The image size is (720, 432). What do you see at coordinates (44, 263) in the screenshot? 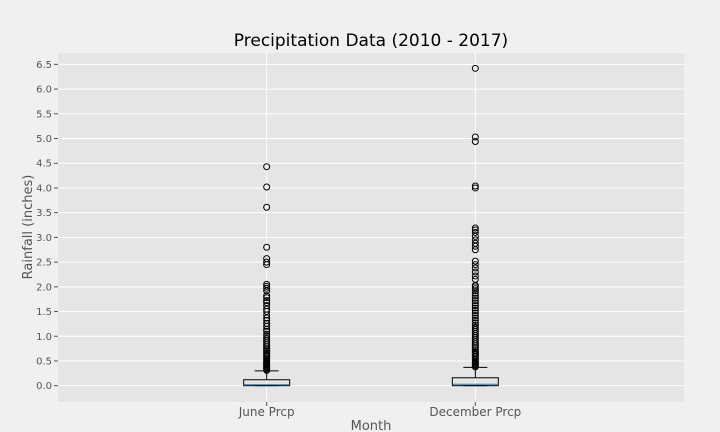
I see `y-tick-label: 2.5` at bounding box center [44, 263].